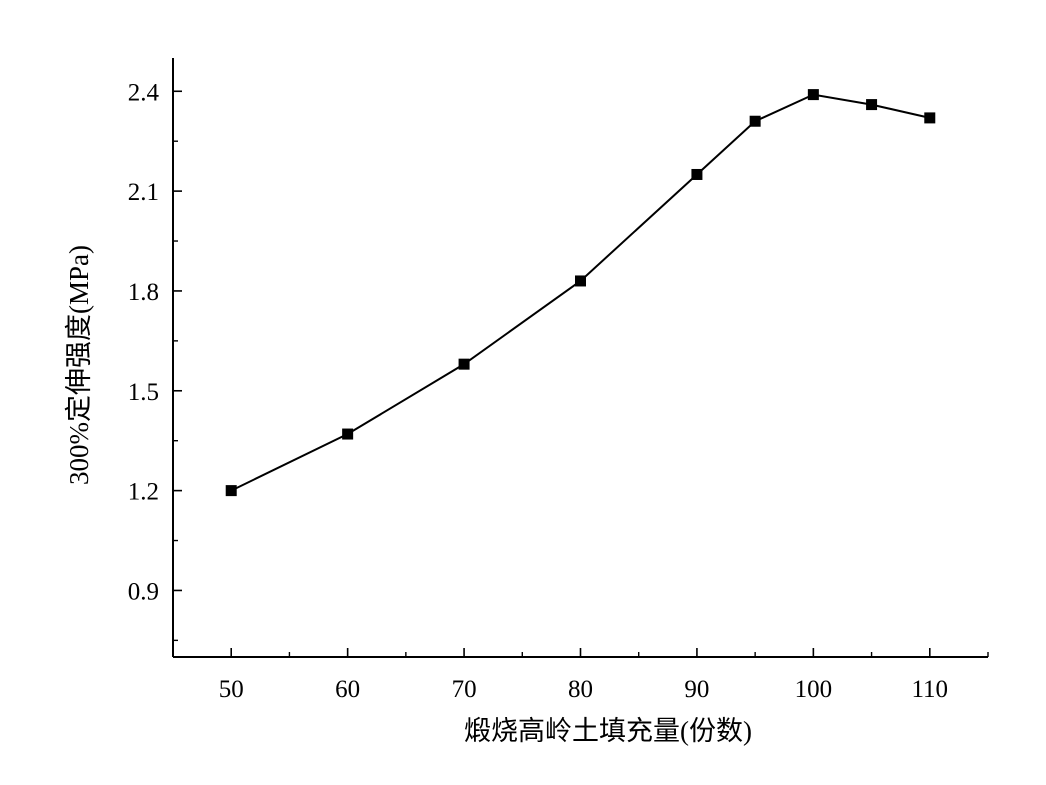 The image size is (1046, 785). What do you see at coordinates (143, 292) in the screenshot?
I see `y-tick-label: 1.8` at bounding box center [143, 292].